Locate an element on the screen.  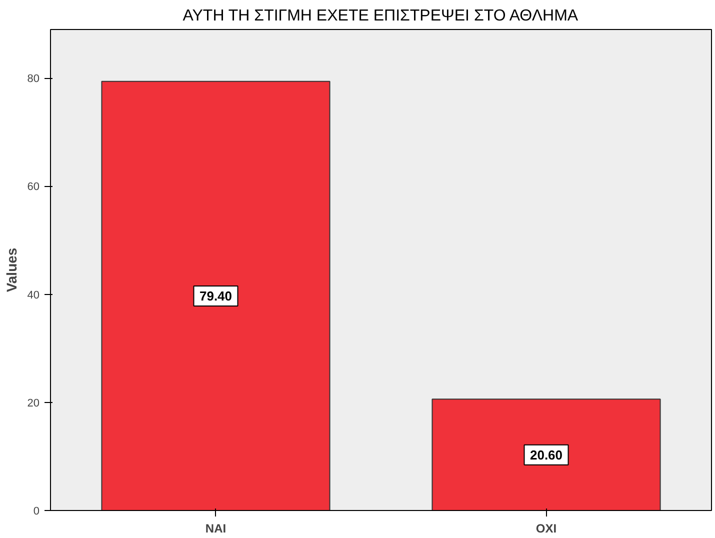
x-tick-label: ΟΧΙ is located at coordinates (546, 529).